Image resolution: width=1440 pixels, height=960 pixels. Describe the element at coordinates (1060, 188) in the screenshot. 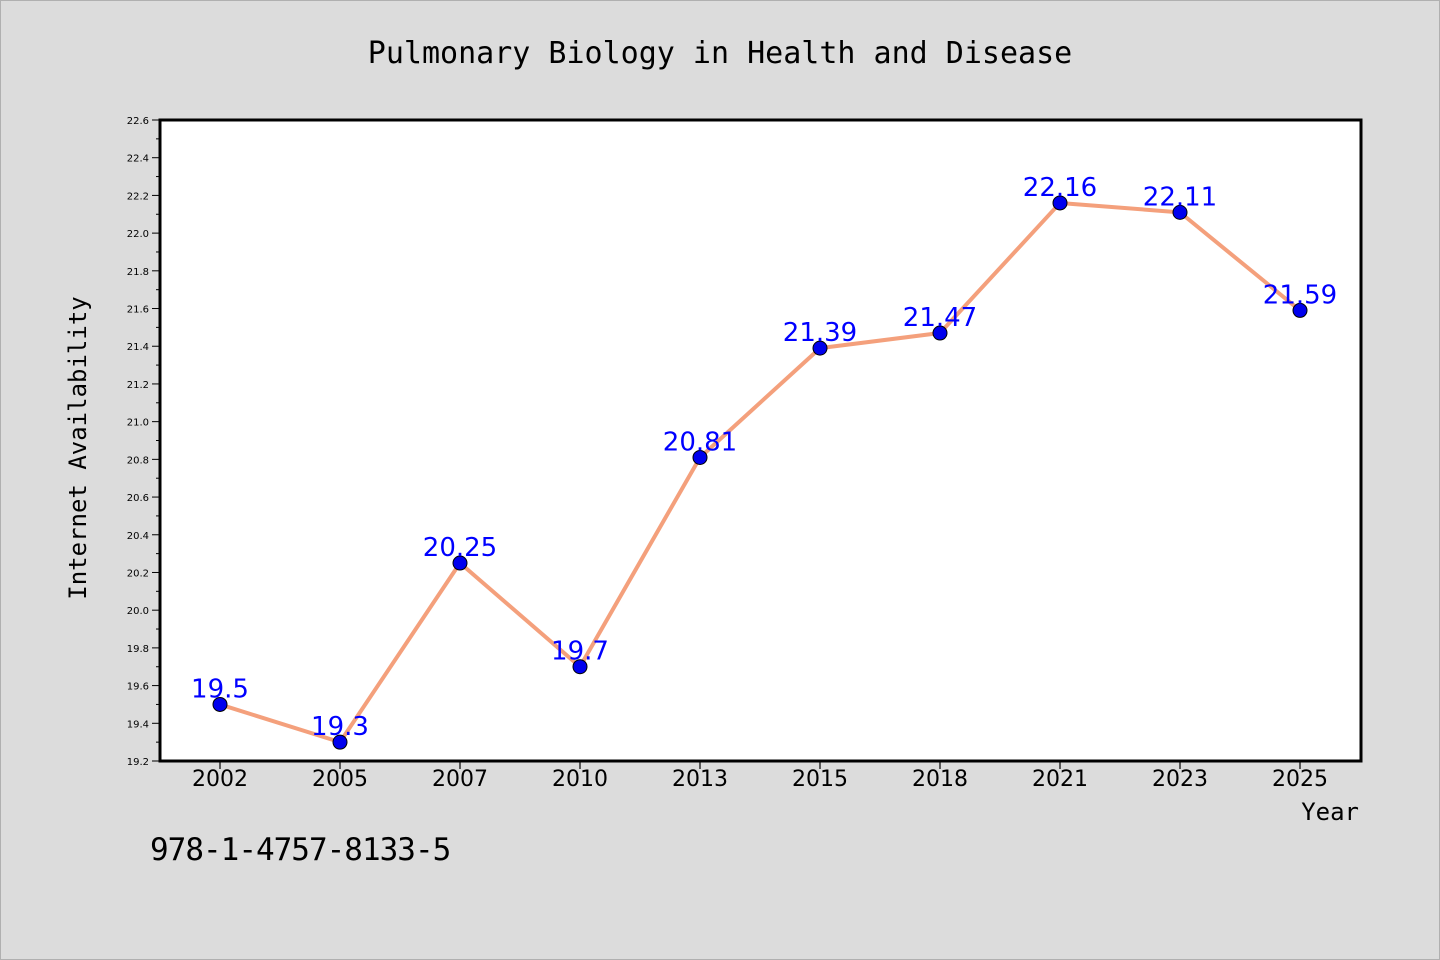

I see `data-label: 22.16` at that location.